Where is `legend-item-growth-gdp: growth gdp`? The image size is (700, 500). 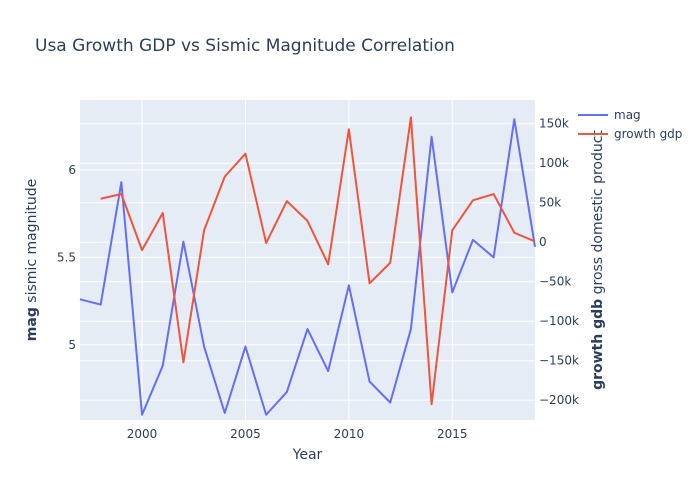 legend-item-growth-gdp: growth gdp is located at coordinates (630, 134).